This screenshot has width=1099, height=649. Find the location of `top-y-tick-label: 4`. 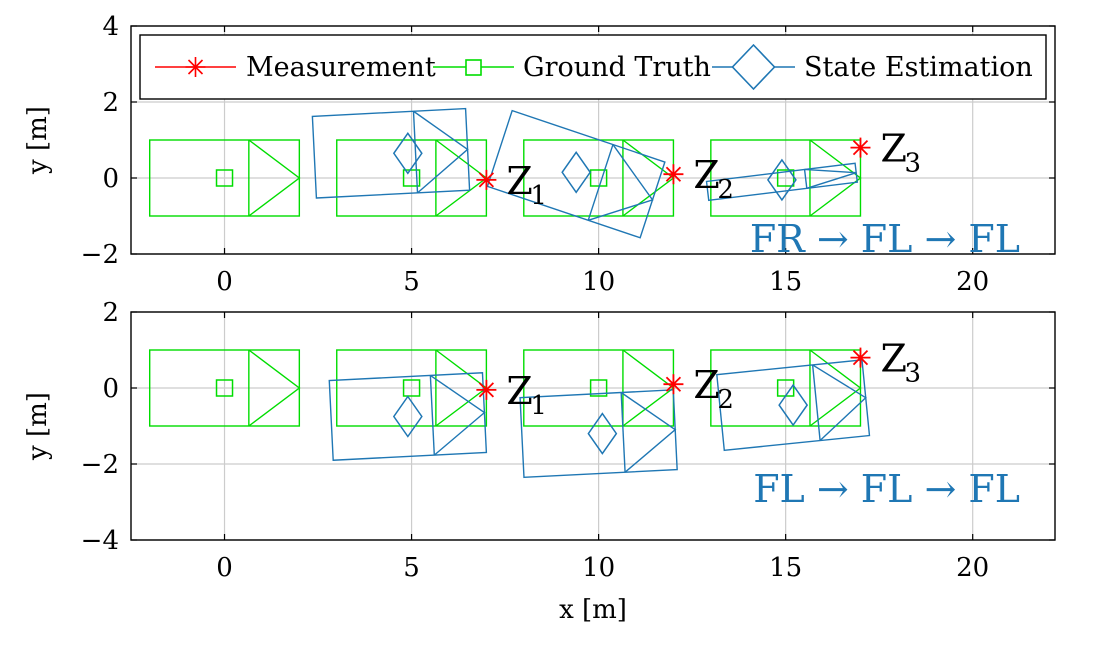

top-y-tick-label: 4 is located at coordinates (110, 27).